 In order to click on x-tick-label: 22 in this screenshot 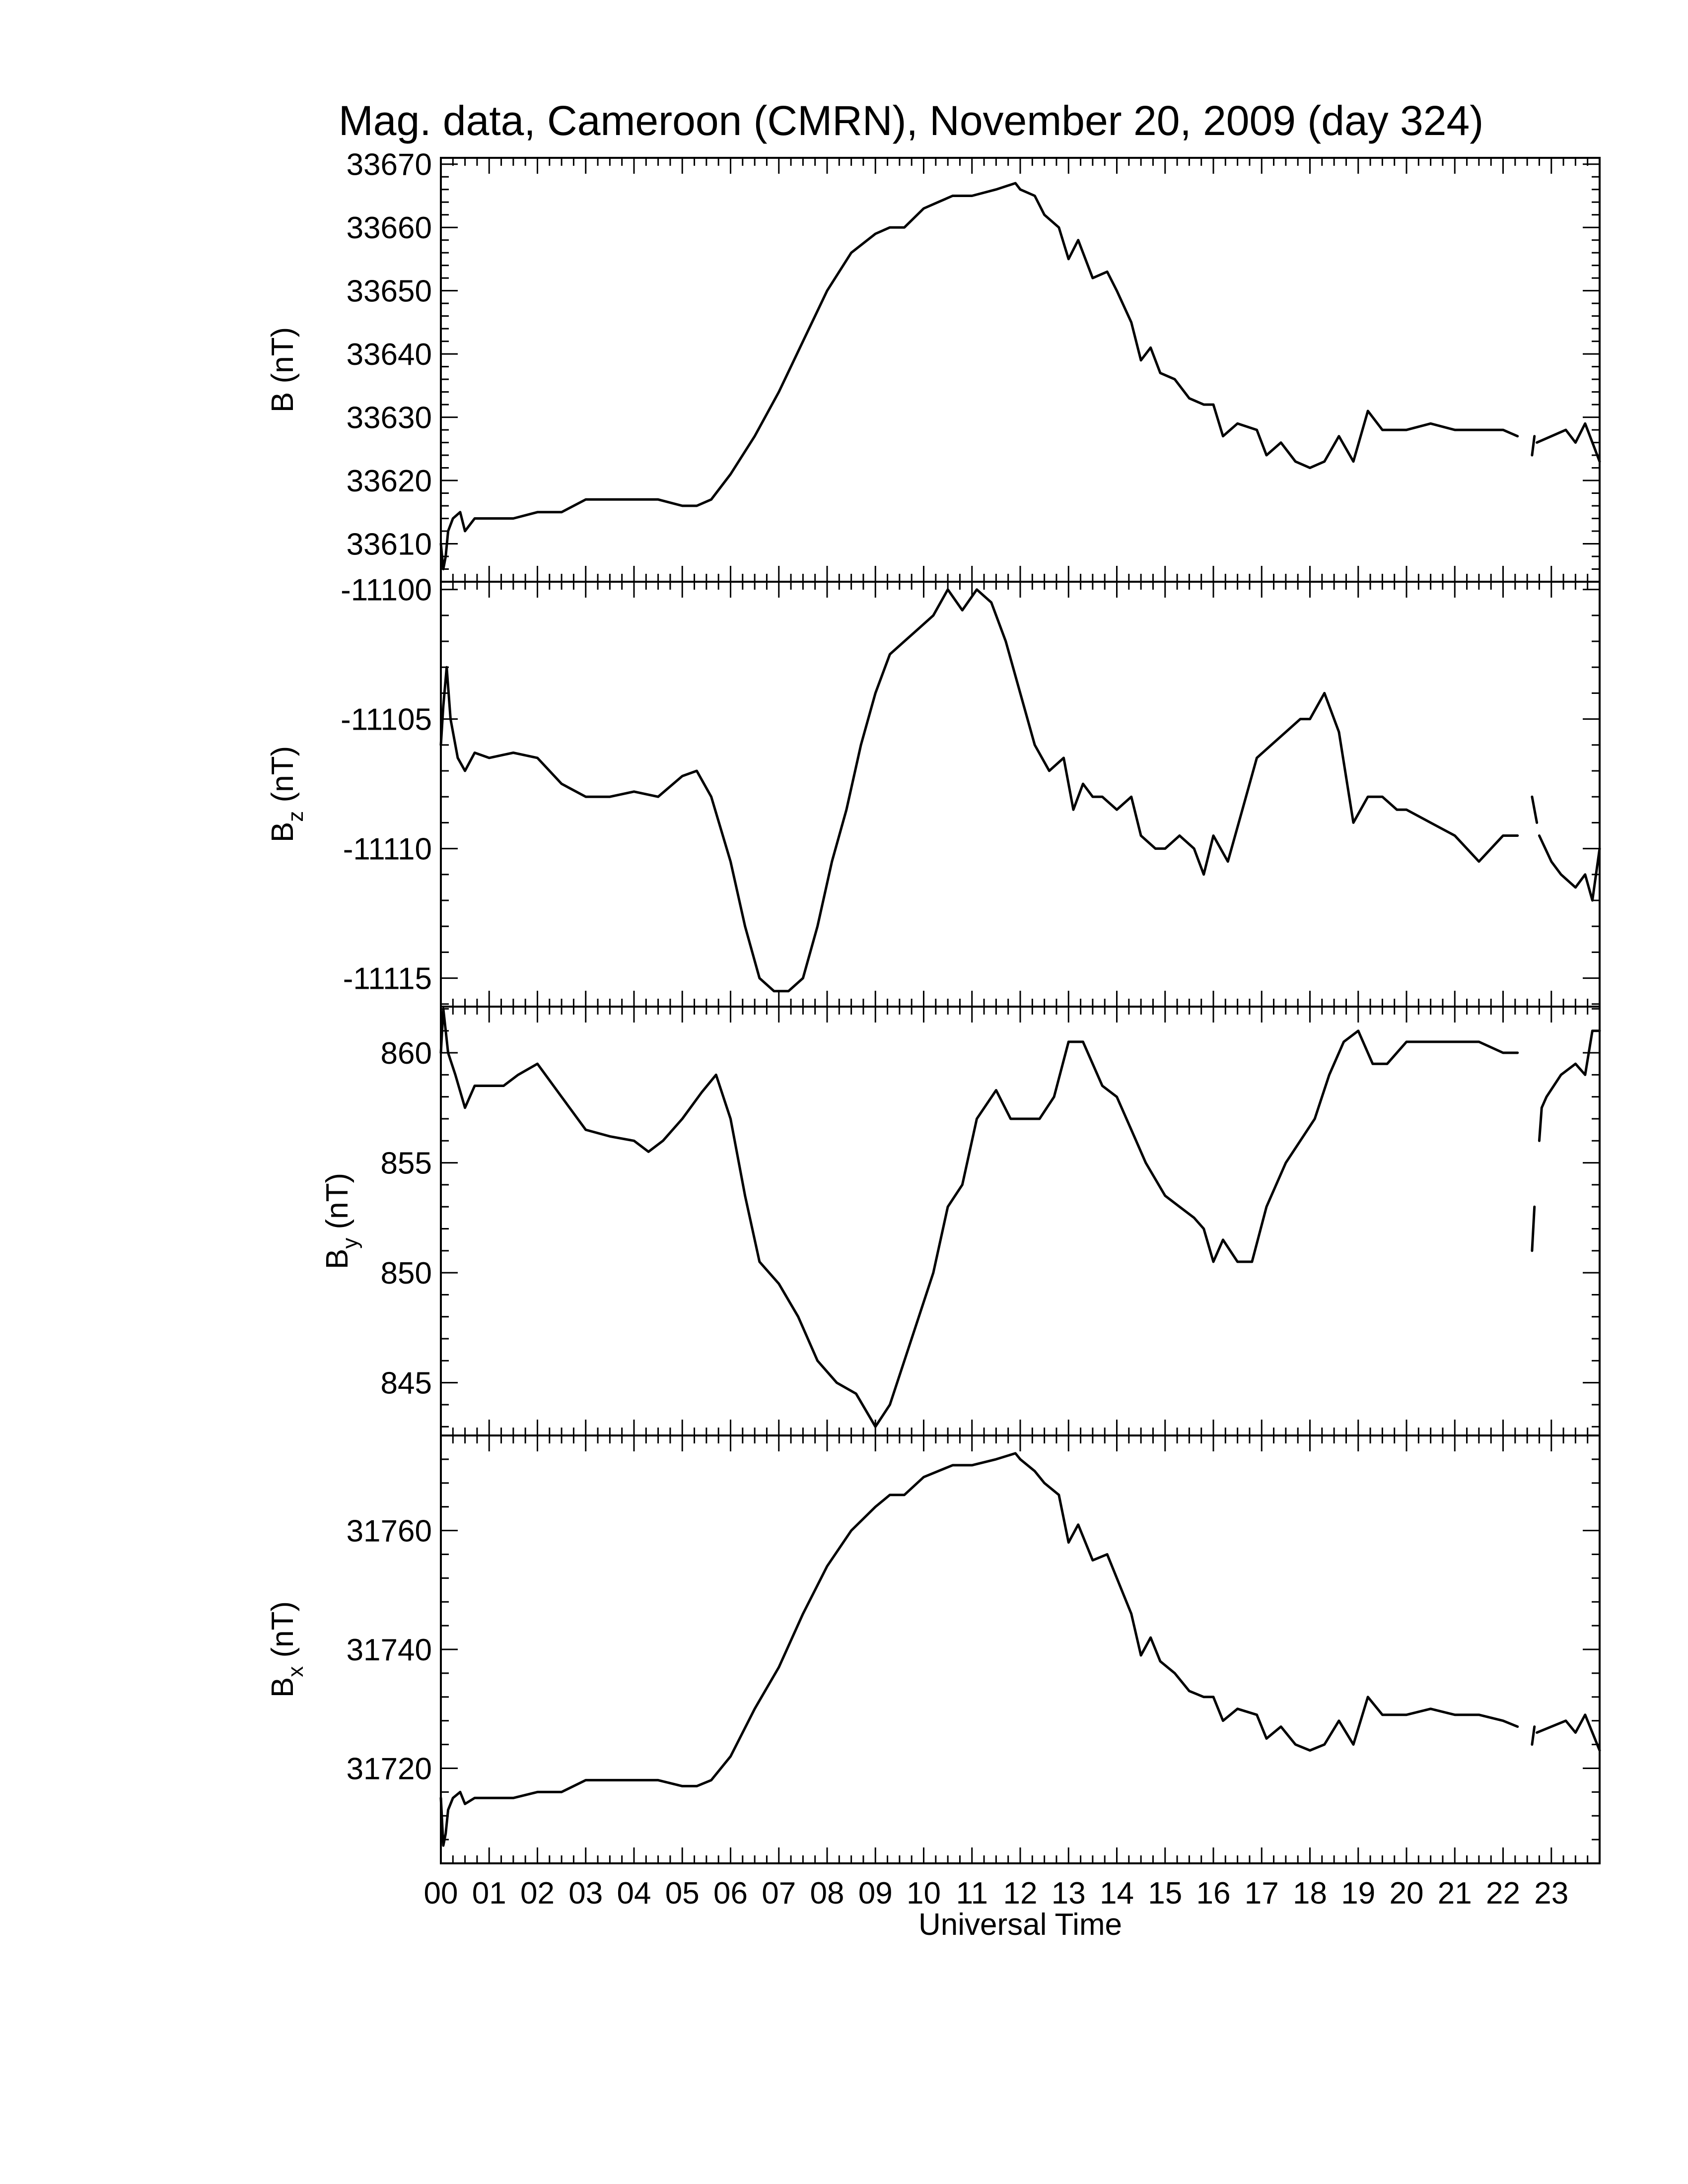, I will do `click(1503, 1893)`.